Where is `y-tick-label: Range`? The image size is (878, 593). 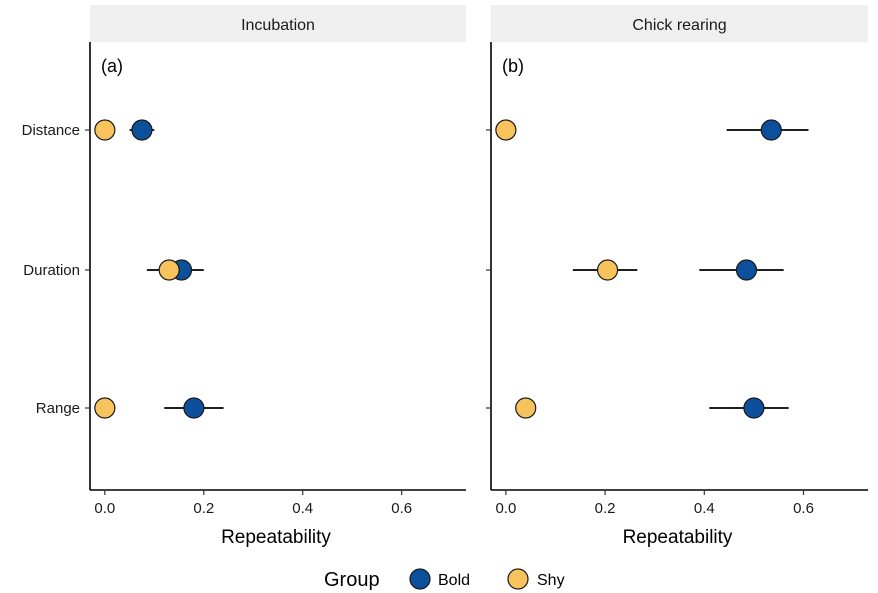
y-tick-label: Range is located at coordinates (58, 408).